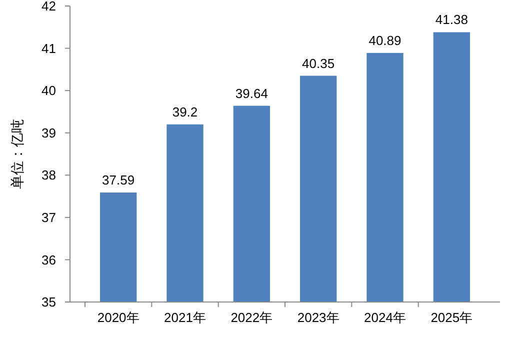 The width and height of the screenshot is (508, 340). I want to click on x-tick-label: 2025年, so click(451, 317).